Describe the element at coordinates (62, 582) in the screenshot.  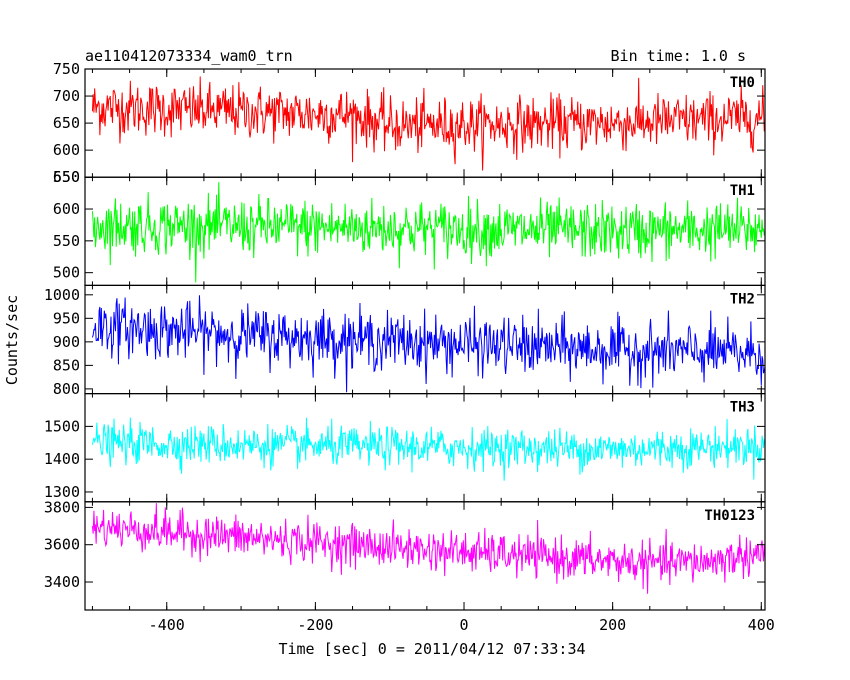
I see `y-tick-label: 3400` at that location.